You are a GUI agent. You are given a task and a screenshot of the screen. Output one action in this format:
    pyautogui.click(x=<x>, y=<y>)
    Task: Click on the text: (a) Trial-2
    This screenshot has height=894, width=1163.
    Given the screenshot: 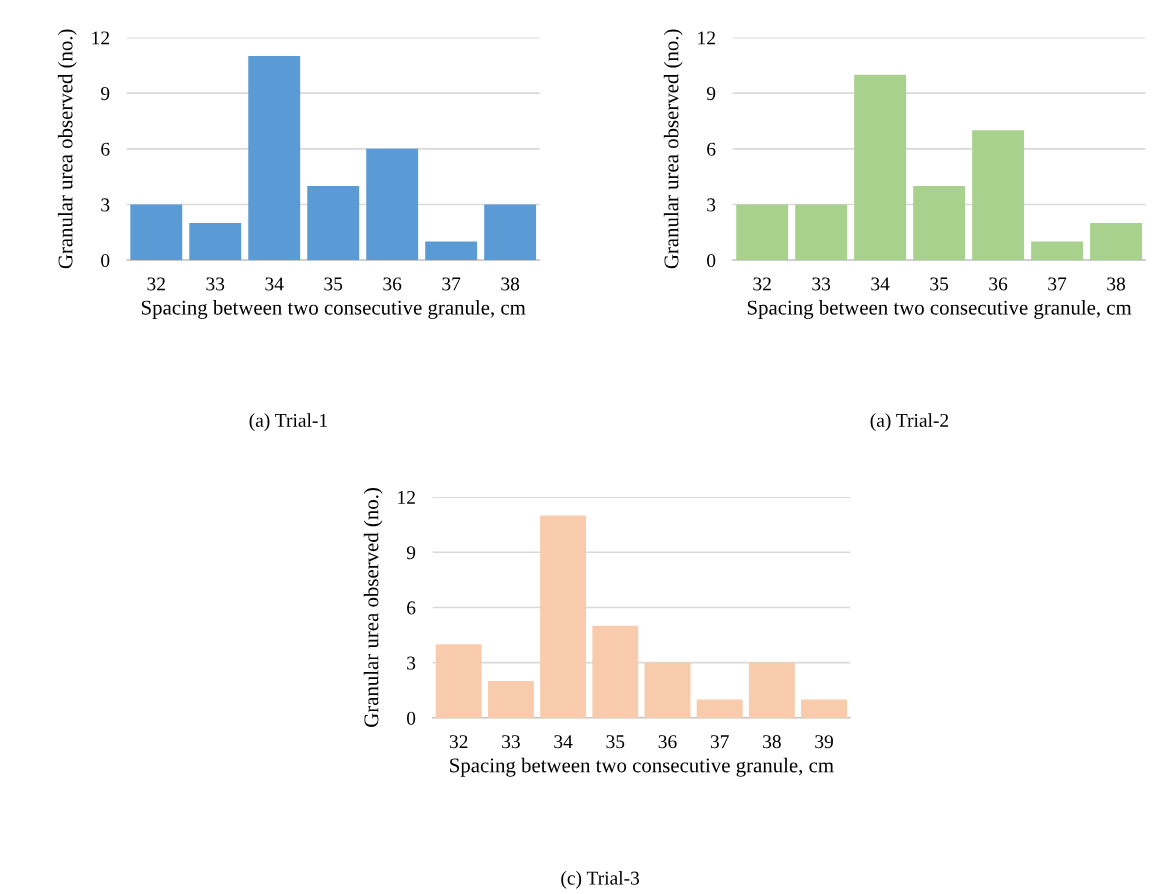 What is the action you would take?
    pyautogui.click(x=909, y=422)
    